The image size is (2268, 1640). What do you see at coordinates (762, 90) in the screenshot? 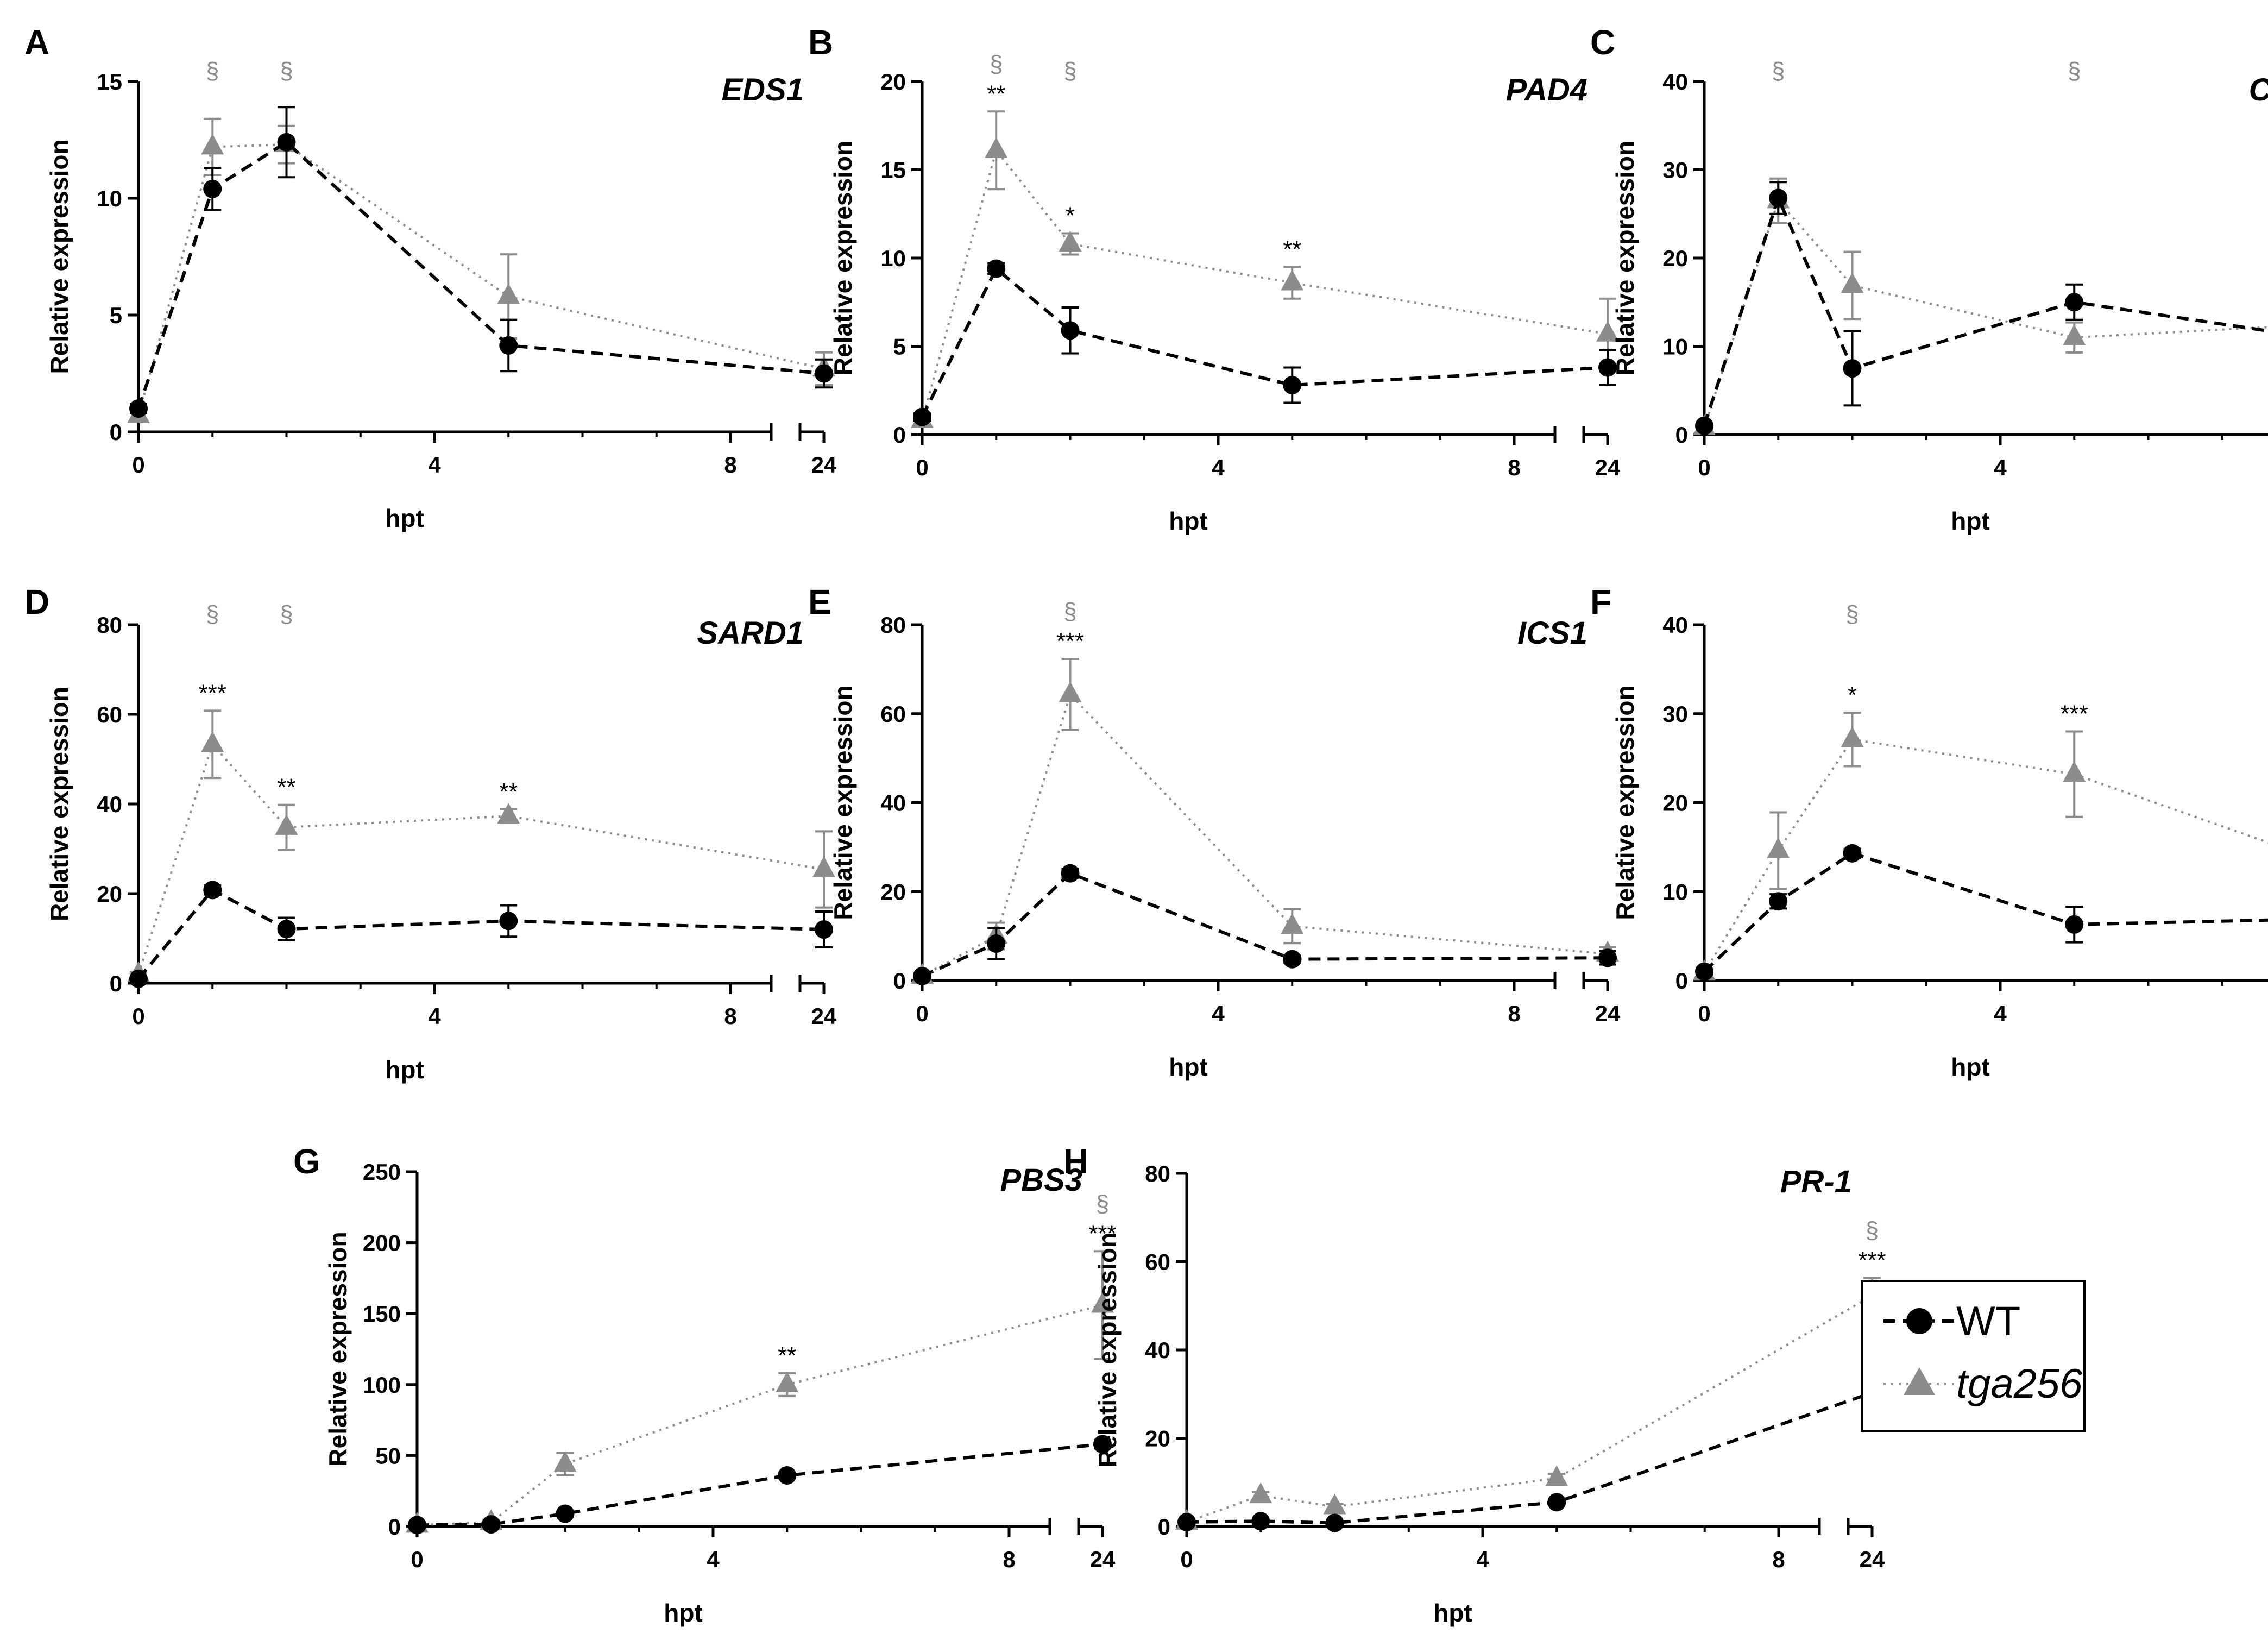
I see `gene-title: EDS1` at bounding box center [762, 90].